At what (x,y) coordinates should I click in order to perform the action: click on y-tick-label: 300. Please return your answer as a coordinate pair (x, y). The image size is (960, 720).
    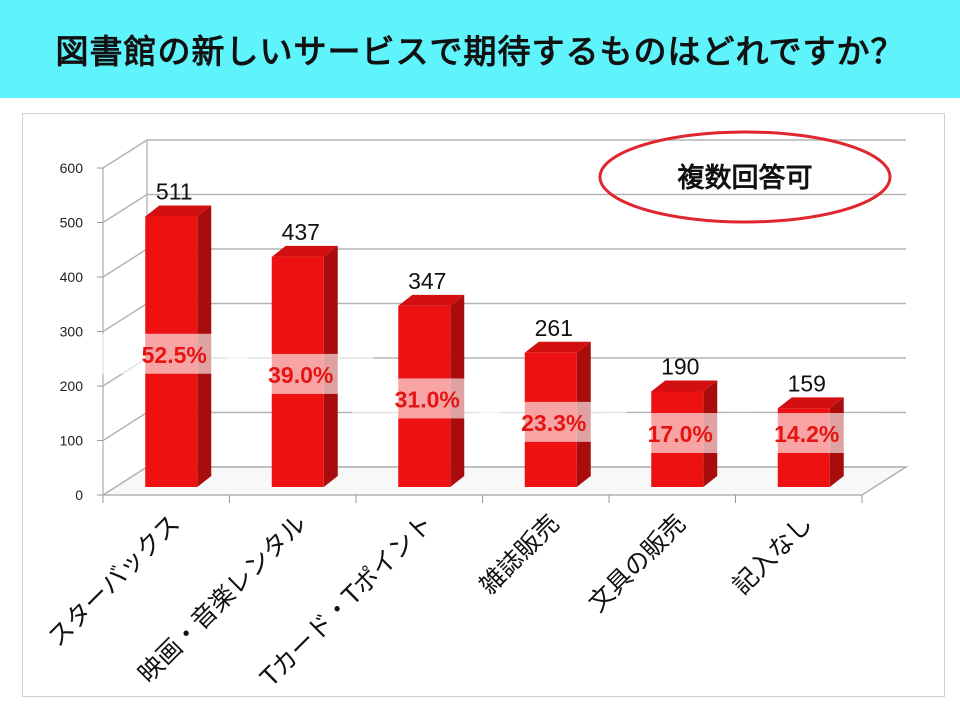
    Looking at the image, I should click on (72, 332).